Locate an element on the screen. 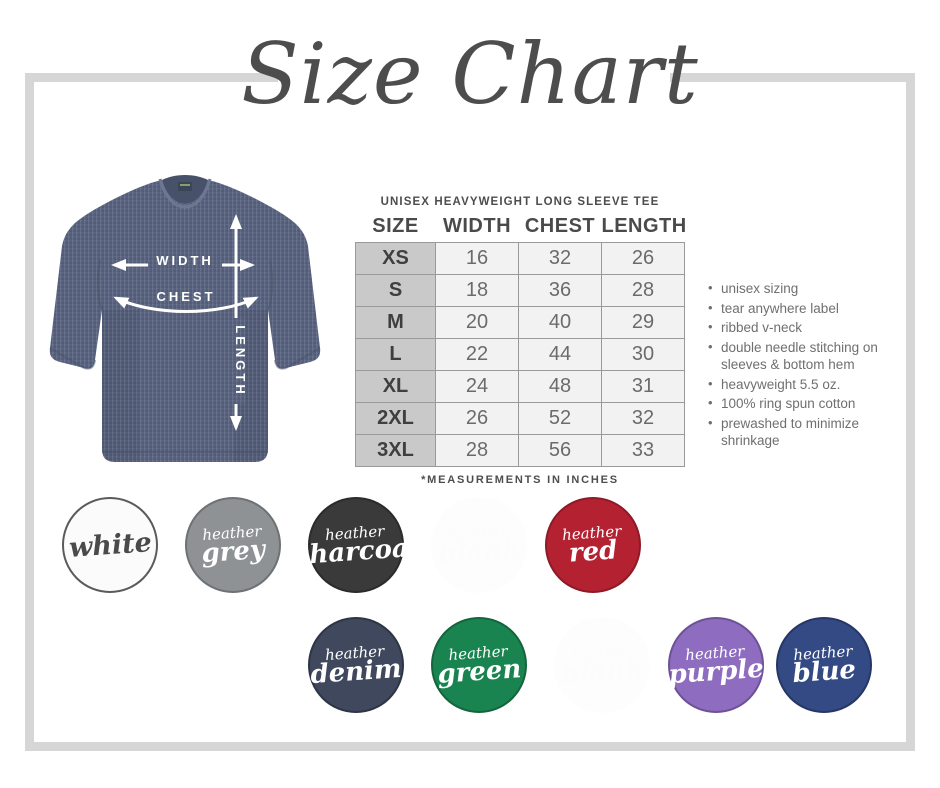 The image size is (940, 788). list-item: ribbed v-neck is located at coordinates (803, 327).